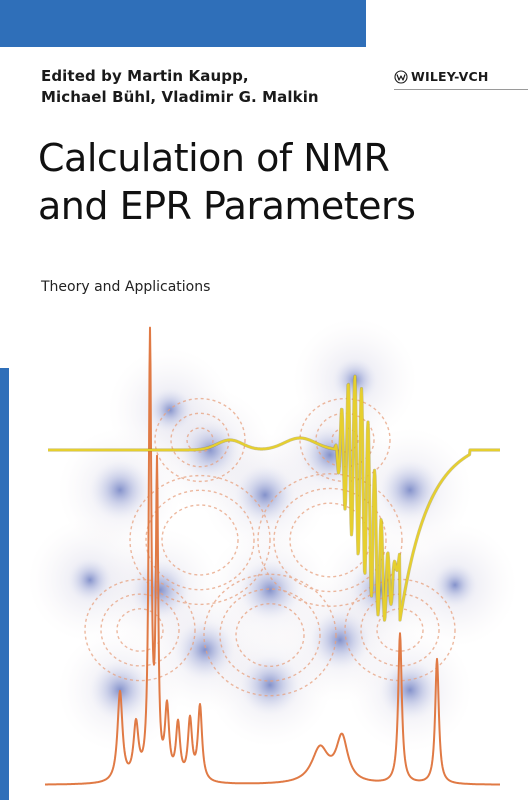 This screenshot has width=528, height=800. What do you see at coordinates (4, 584) in the screenshot?
I see `left-accent-bar` at bounding box center [4, 584].